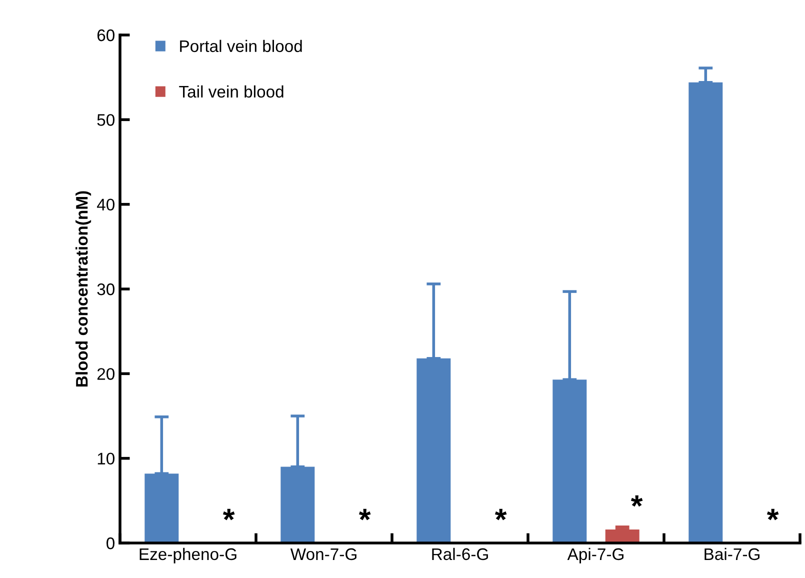 The image size is (805, 578). Describe the element at coordinates (106, 458) in the screenshot. I see `y-tick-label: 10` at that location.